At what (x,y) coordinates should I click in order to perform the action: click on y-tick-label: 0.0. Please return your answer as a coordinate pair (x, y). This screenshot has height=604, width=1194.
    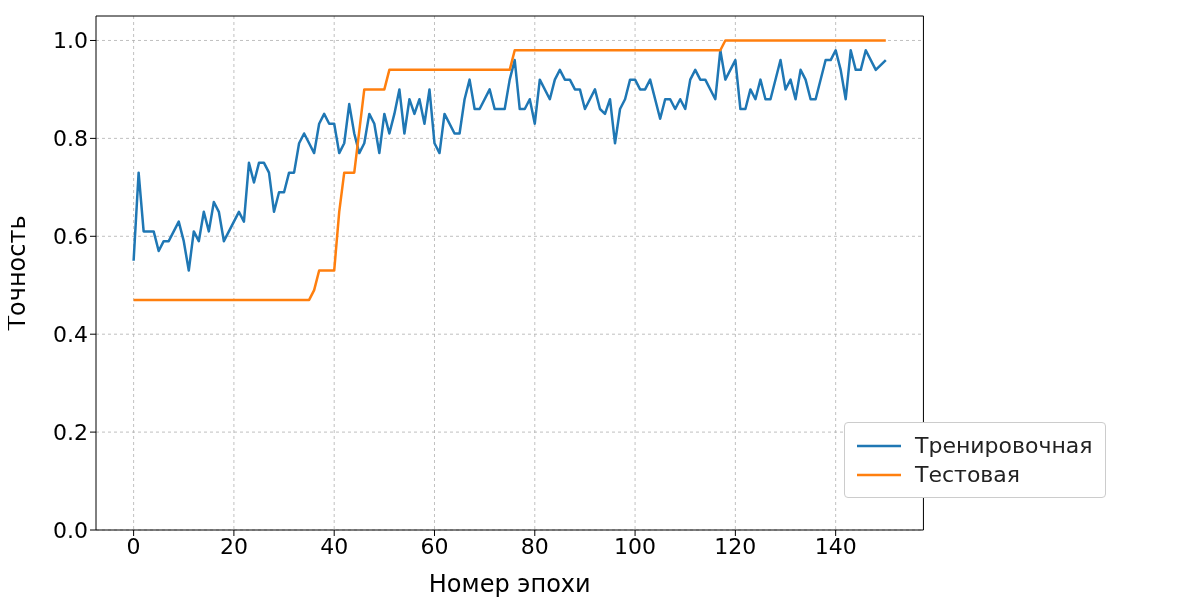
    Looking at the image, I should click on (70, 530).